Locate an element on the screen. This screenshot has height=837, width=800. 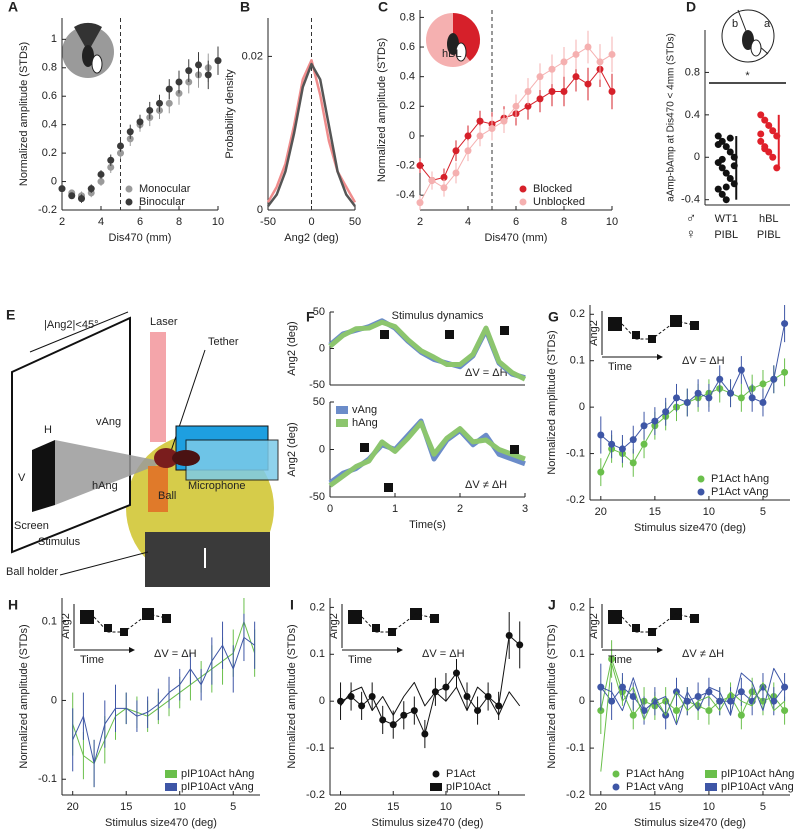
legend-label: pIP10Act vAng is located at coordinates (757, 787).